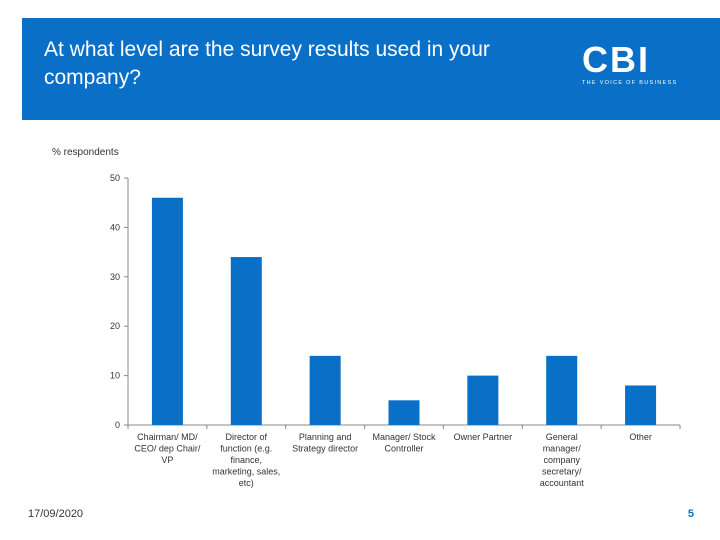  Describe the element at coordinates (616, 59) in the screenshot. I see `logo-mark: CBI` at that location.